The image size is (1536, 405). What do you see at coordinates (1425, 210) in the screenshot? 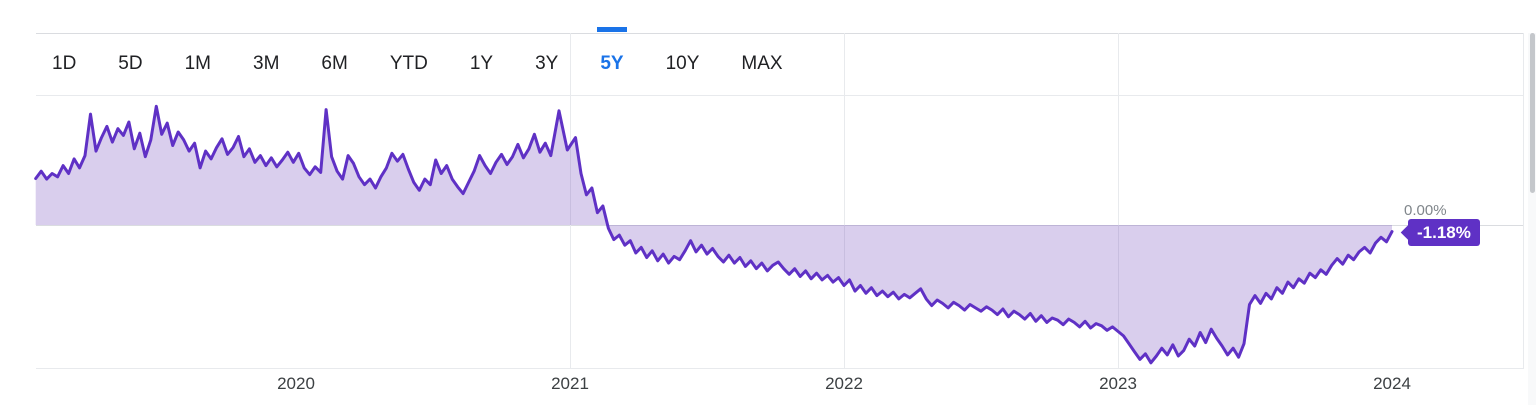
I see `baseline-value-label: 0.00%` at bounding box center [1425, 210].